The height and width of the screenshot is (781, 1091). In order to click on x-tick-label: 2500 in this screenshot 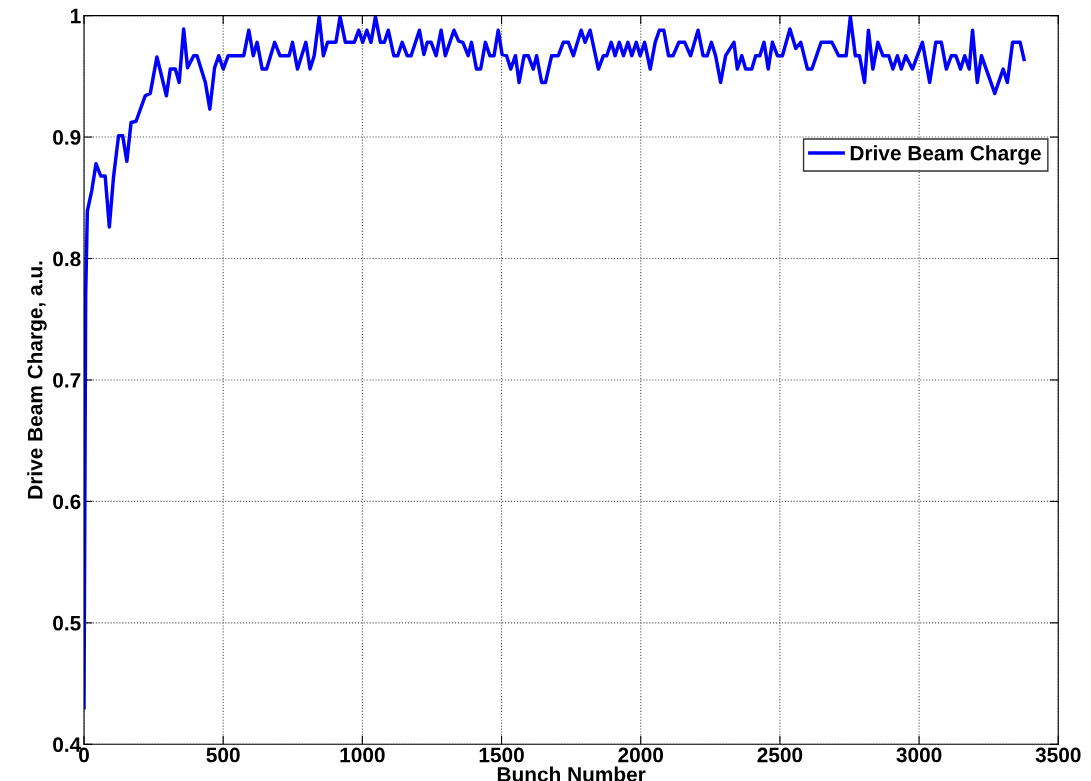, I will do `click(780, 755)`.